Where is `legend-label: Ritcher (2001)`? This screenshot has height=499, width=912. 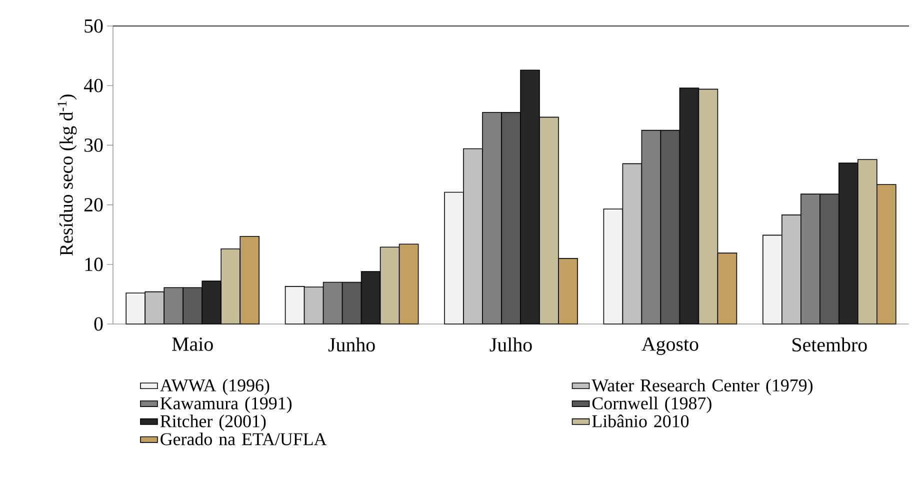 legend-label: Ritcher (2001) is located at coordinates (213, 422).